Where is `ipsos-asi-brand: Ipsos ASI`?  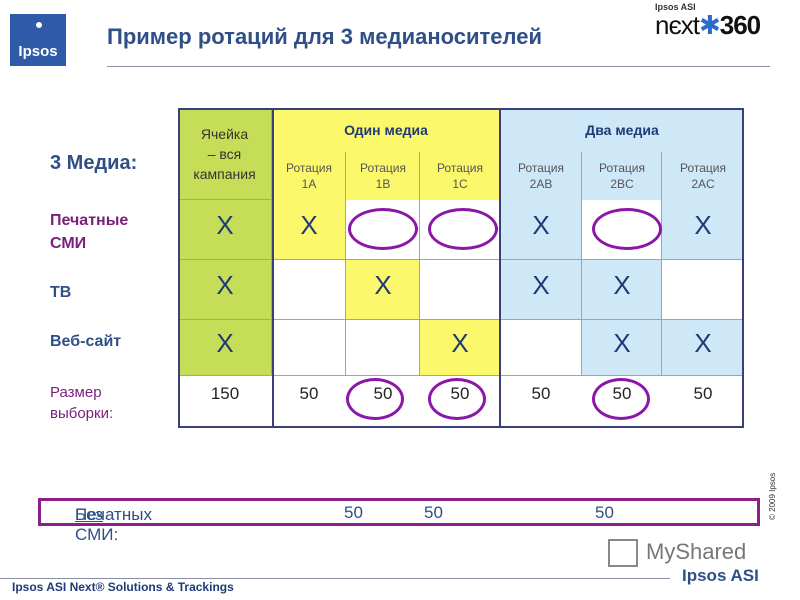 ipsos-asi-brand: Ipsos ASI is located at coordinates (720, 575).